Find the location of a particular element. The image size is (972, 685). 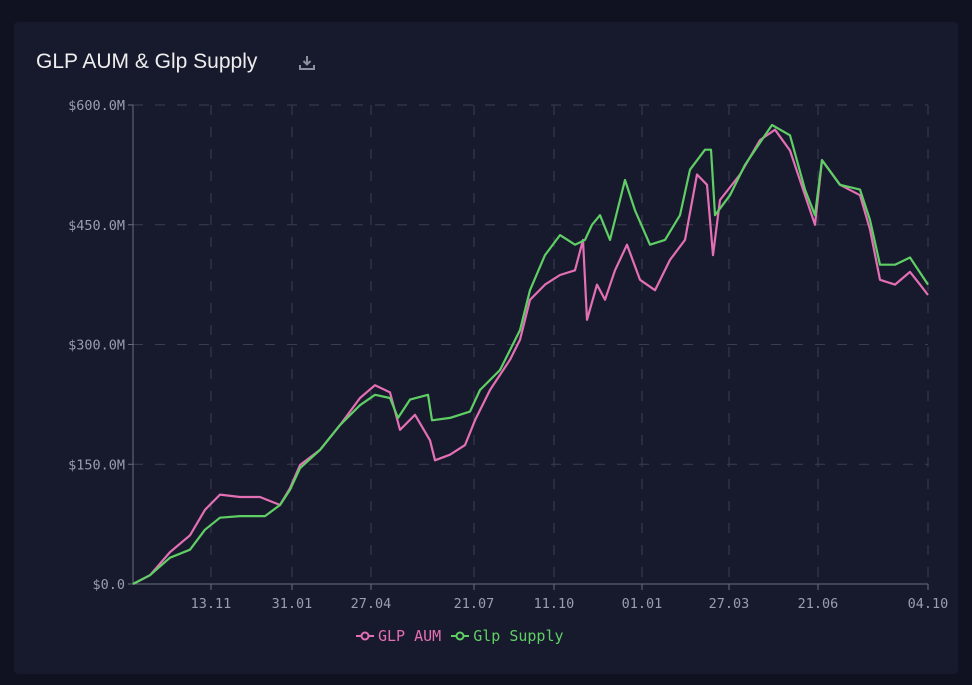

x-tick-label: 01.01 is located at coordinates (642, 604).